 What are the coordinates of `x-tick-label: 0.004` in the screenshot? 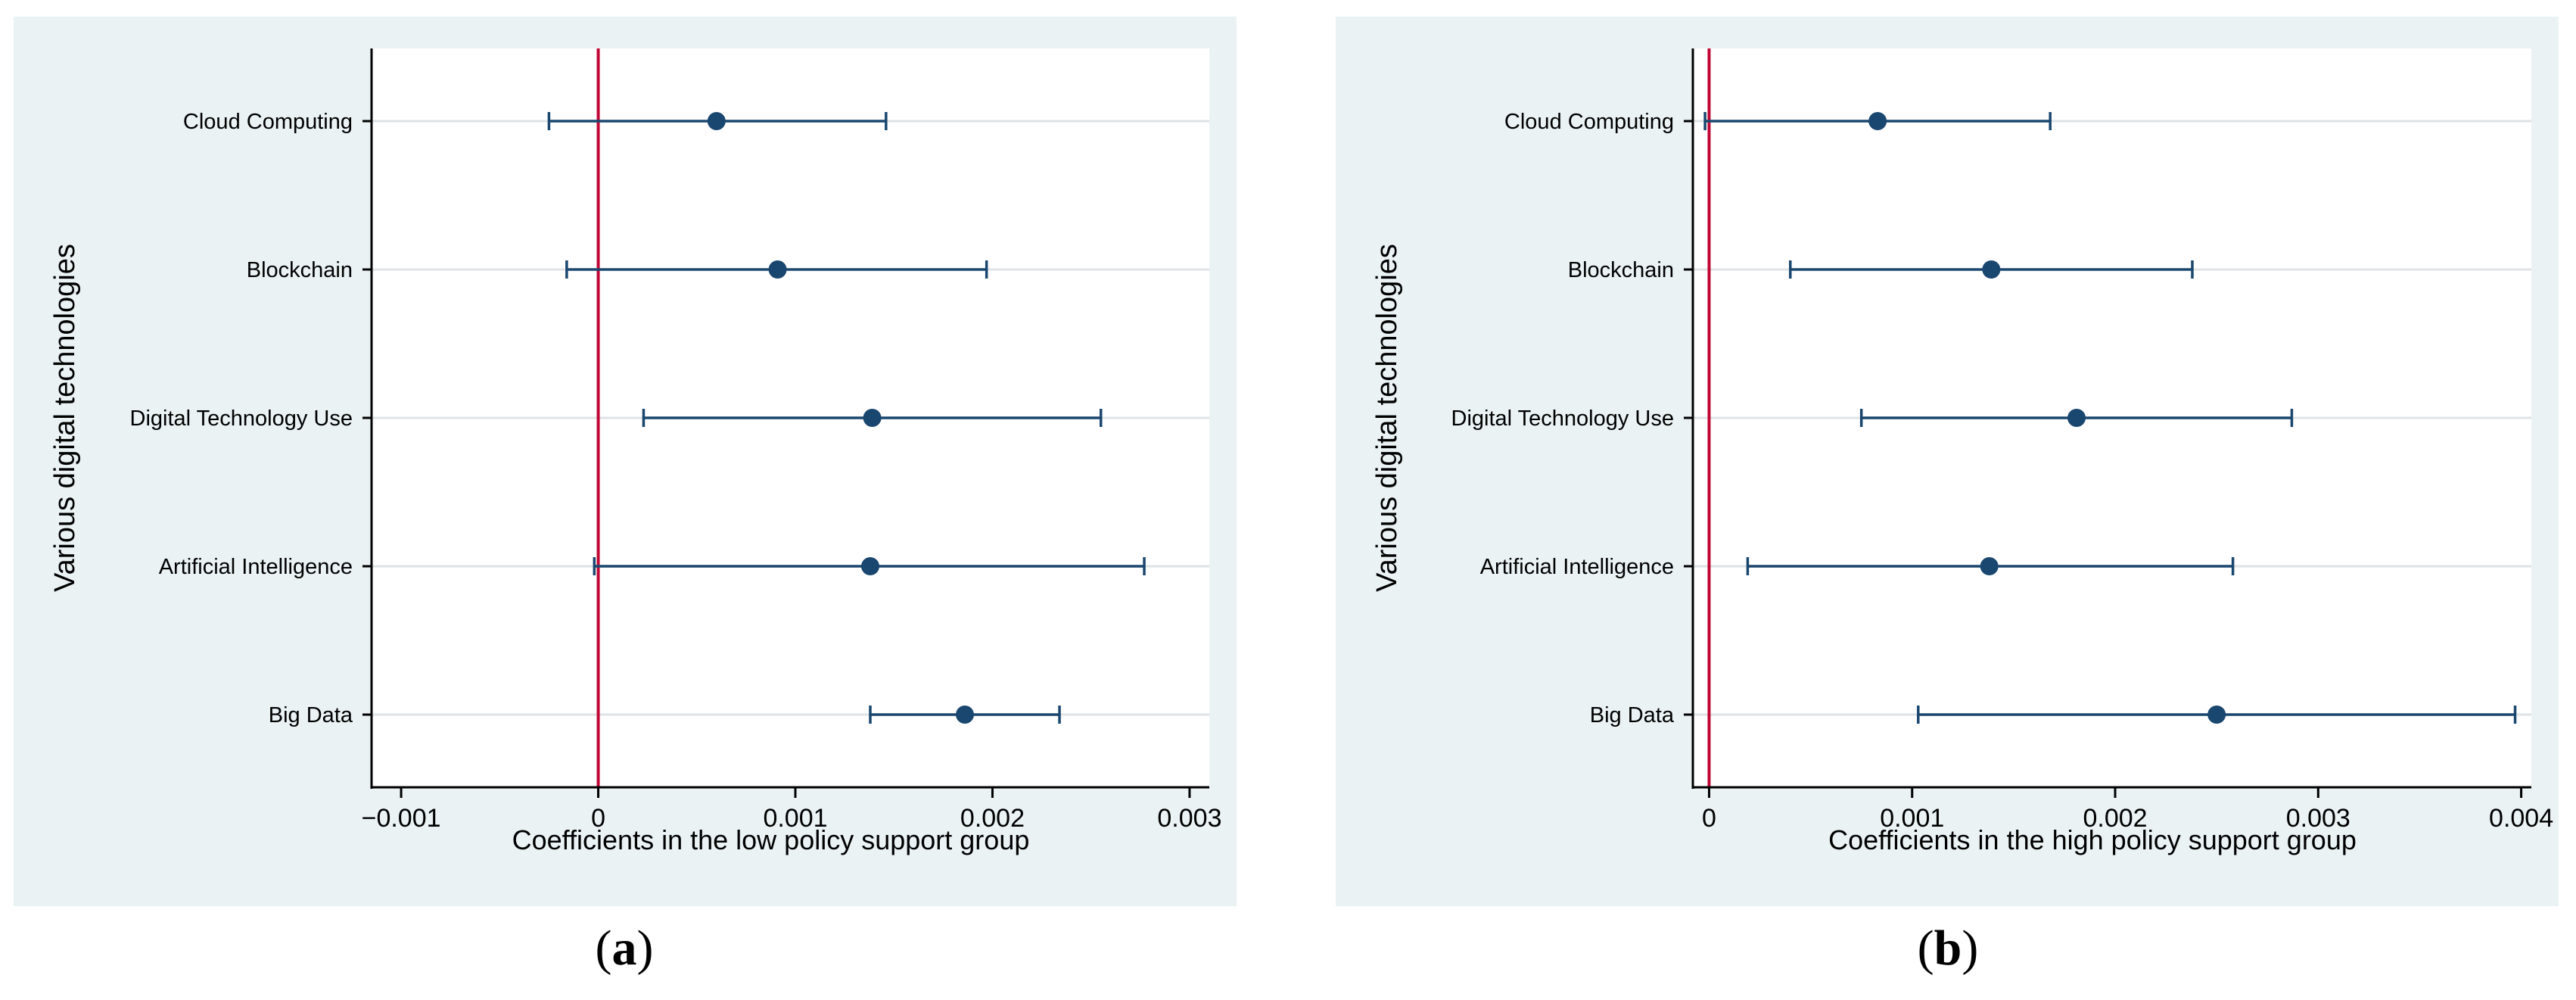 It's located at (2521, 818).